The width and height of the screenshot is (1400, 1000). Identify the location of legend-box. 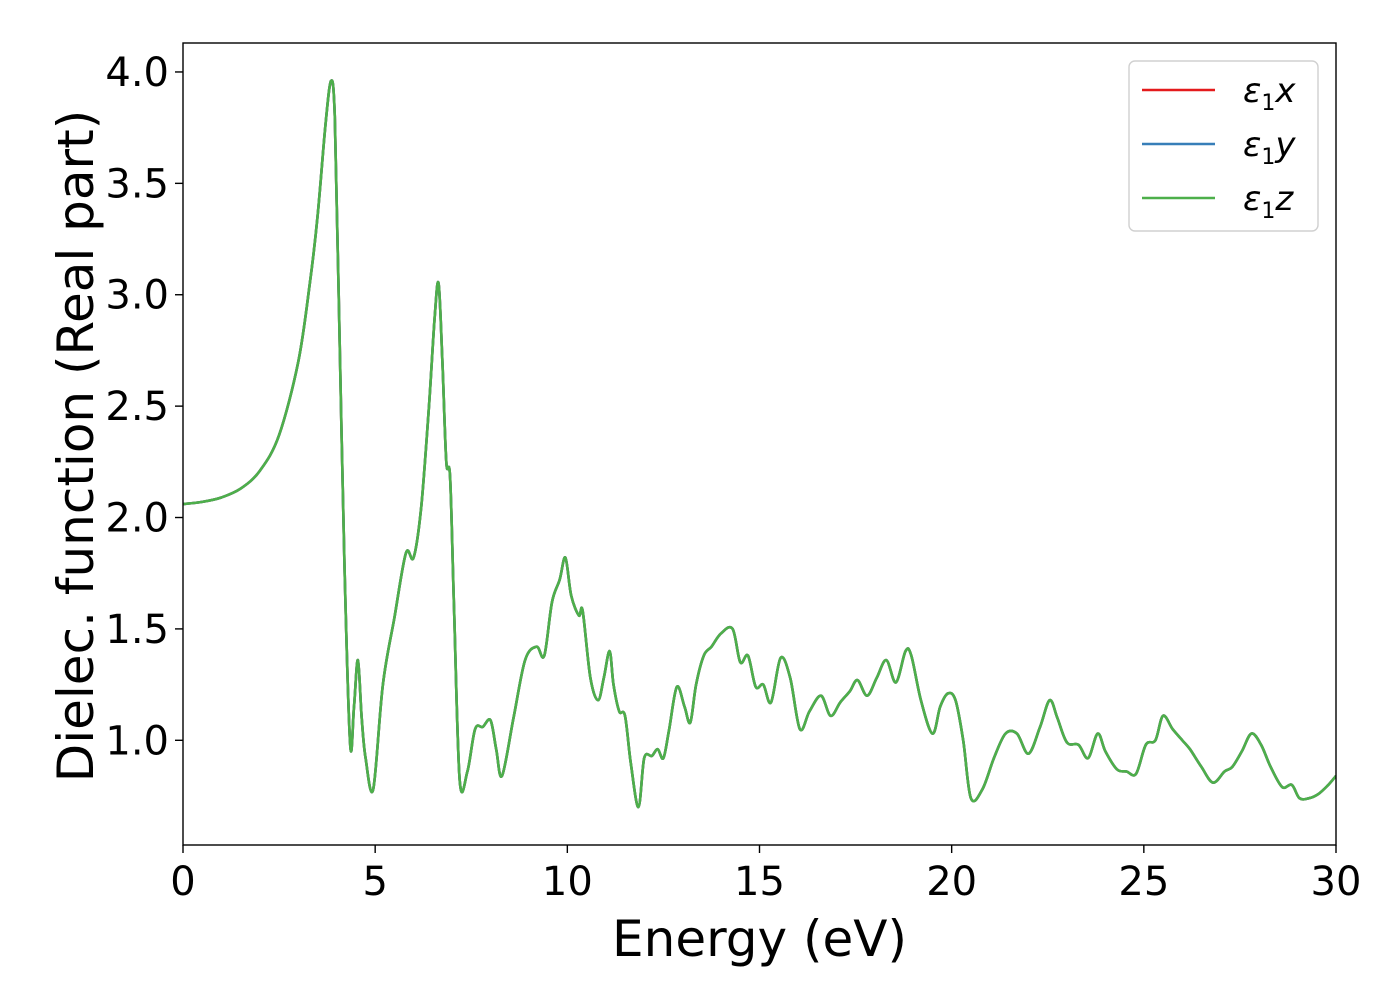
(1223, 146).